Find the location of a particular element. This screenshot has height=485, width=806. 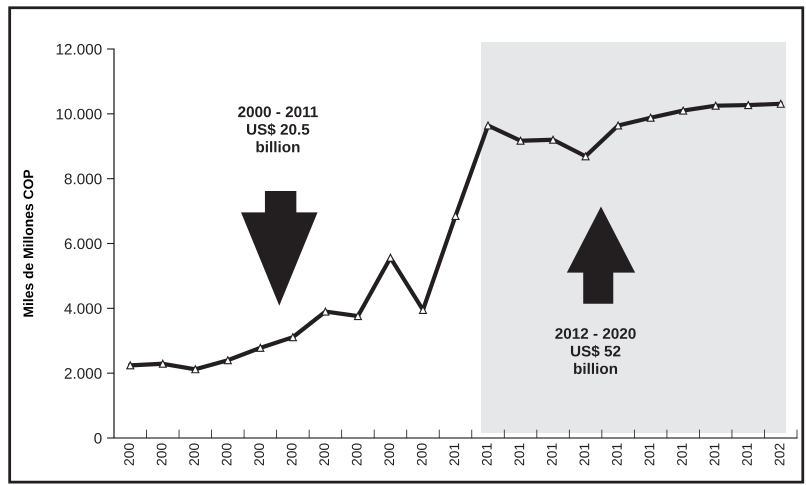

annotation: 2012 - 2020 US$ 52 billion is located at coordinates (595, 351).